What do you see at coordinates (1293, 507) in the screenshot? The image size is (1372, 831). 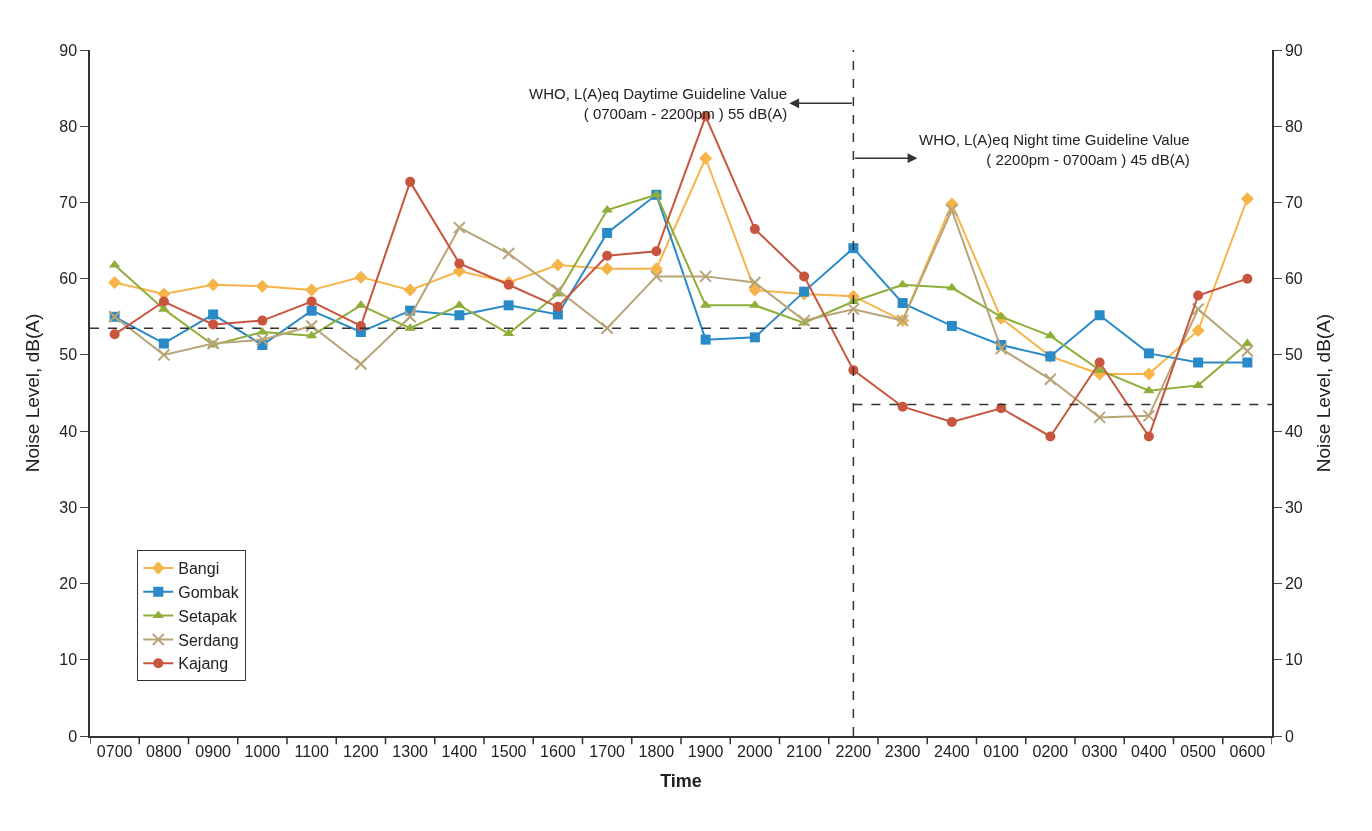 I see `y2-tick-label: 30` at bounding box center [1293, 507].